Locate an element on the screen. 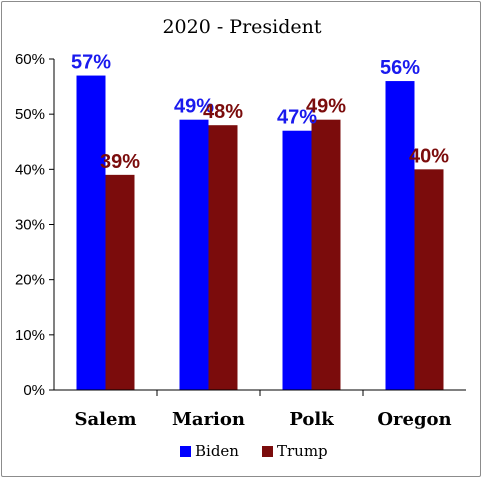  y-tick-label: 50% is located at coordinates (30, 114).